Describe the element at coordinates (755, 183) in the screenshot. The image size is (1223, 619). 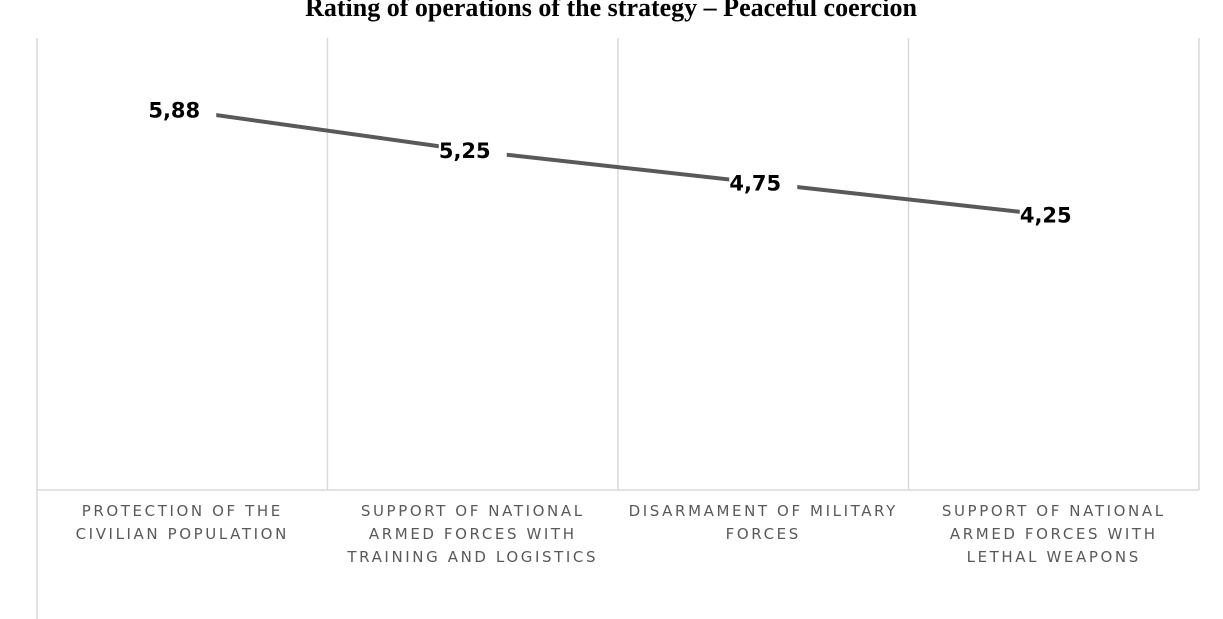
I see `data-label: 4,75` at that location.